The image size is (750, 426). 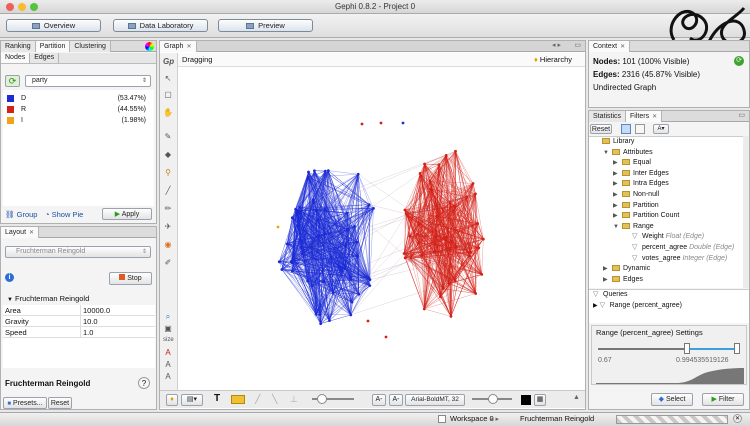 What do you see at coordinates (168, 316) in the screenshot?
I see `zoom-fit-icon: ⌕` at bounding box center [168, 316].